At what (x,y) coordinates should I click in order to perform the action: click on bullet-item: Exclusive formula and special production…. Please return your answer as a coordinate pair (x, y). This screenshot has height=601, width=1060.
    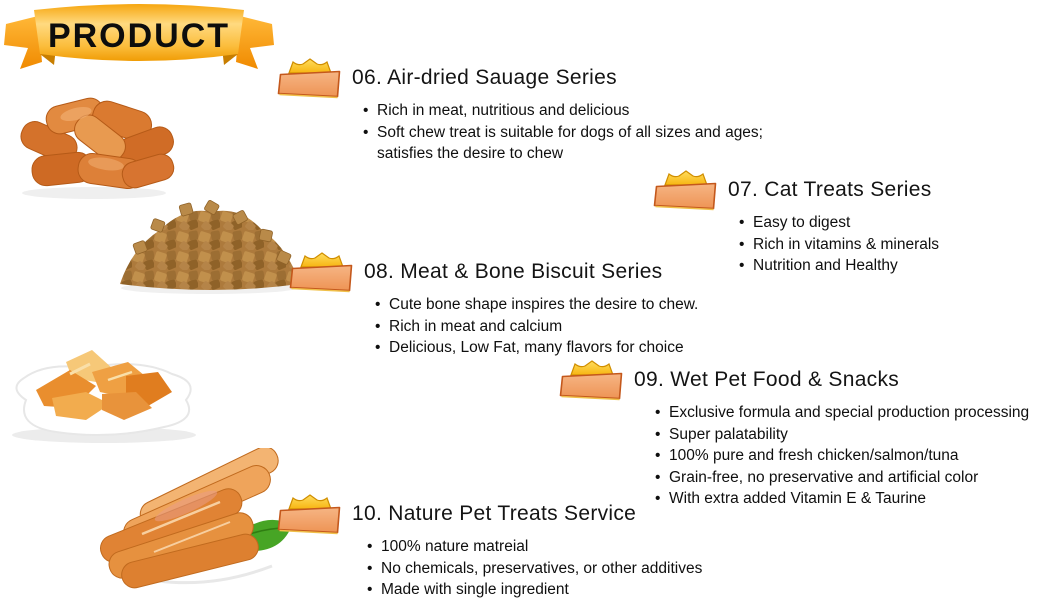
    Looking at the image, I should click on (857, 413).